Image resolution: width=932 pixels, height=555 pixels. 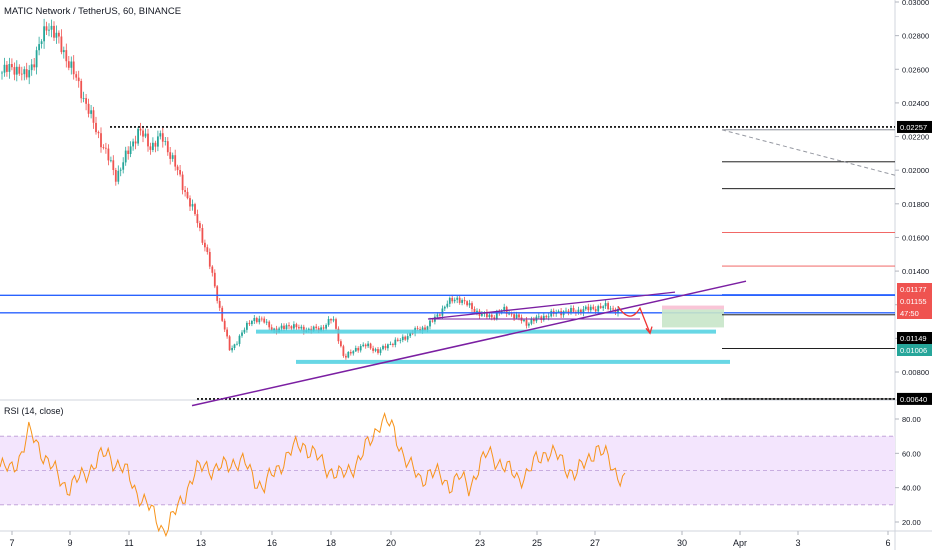 What do you see at coordinates (69, 543) in the screenshot?
I see `x-tick-label: 9` at bounding box center [69, 543].